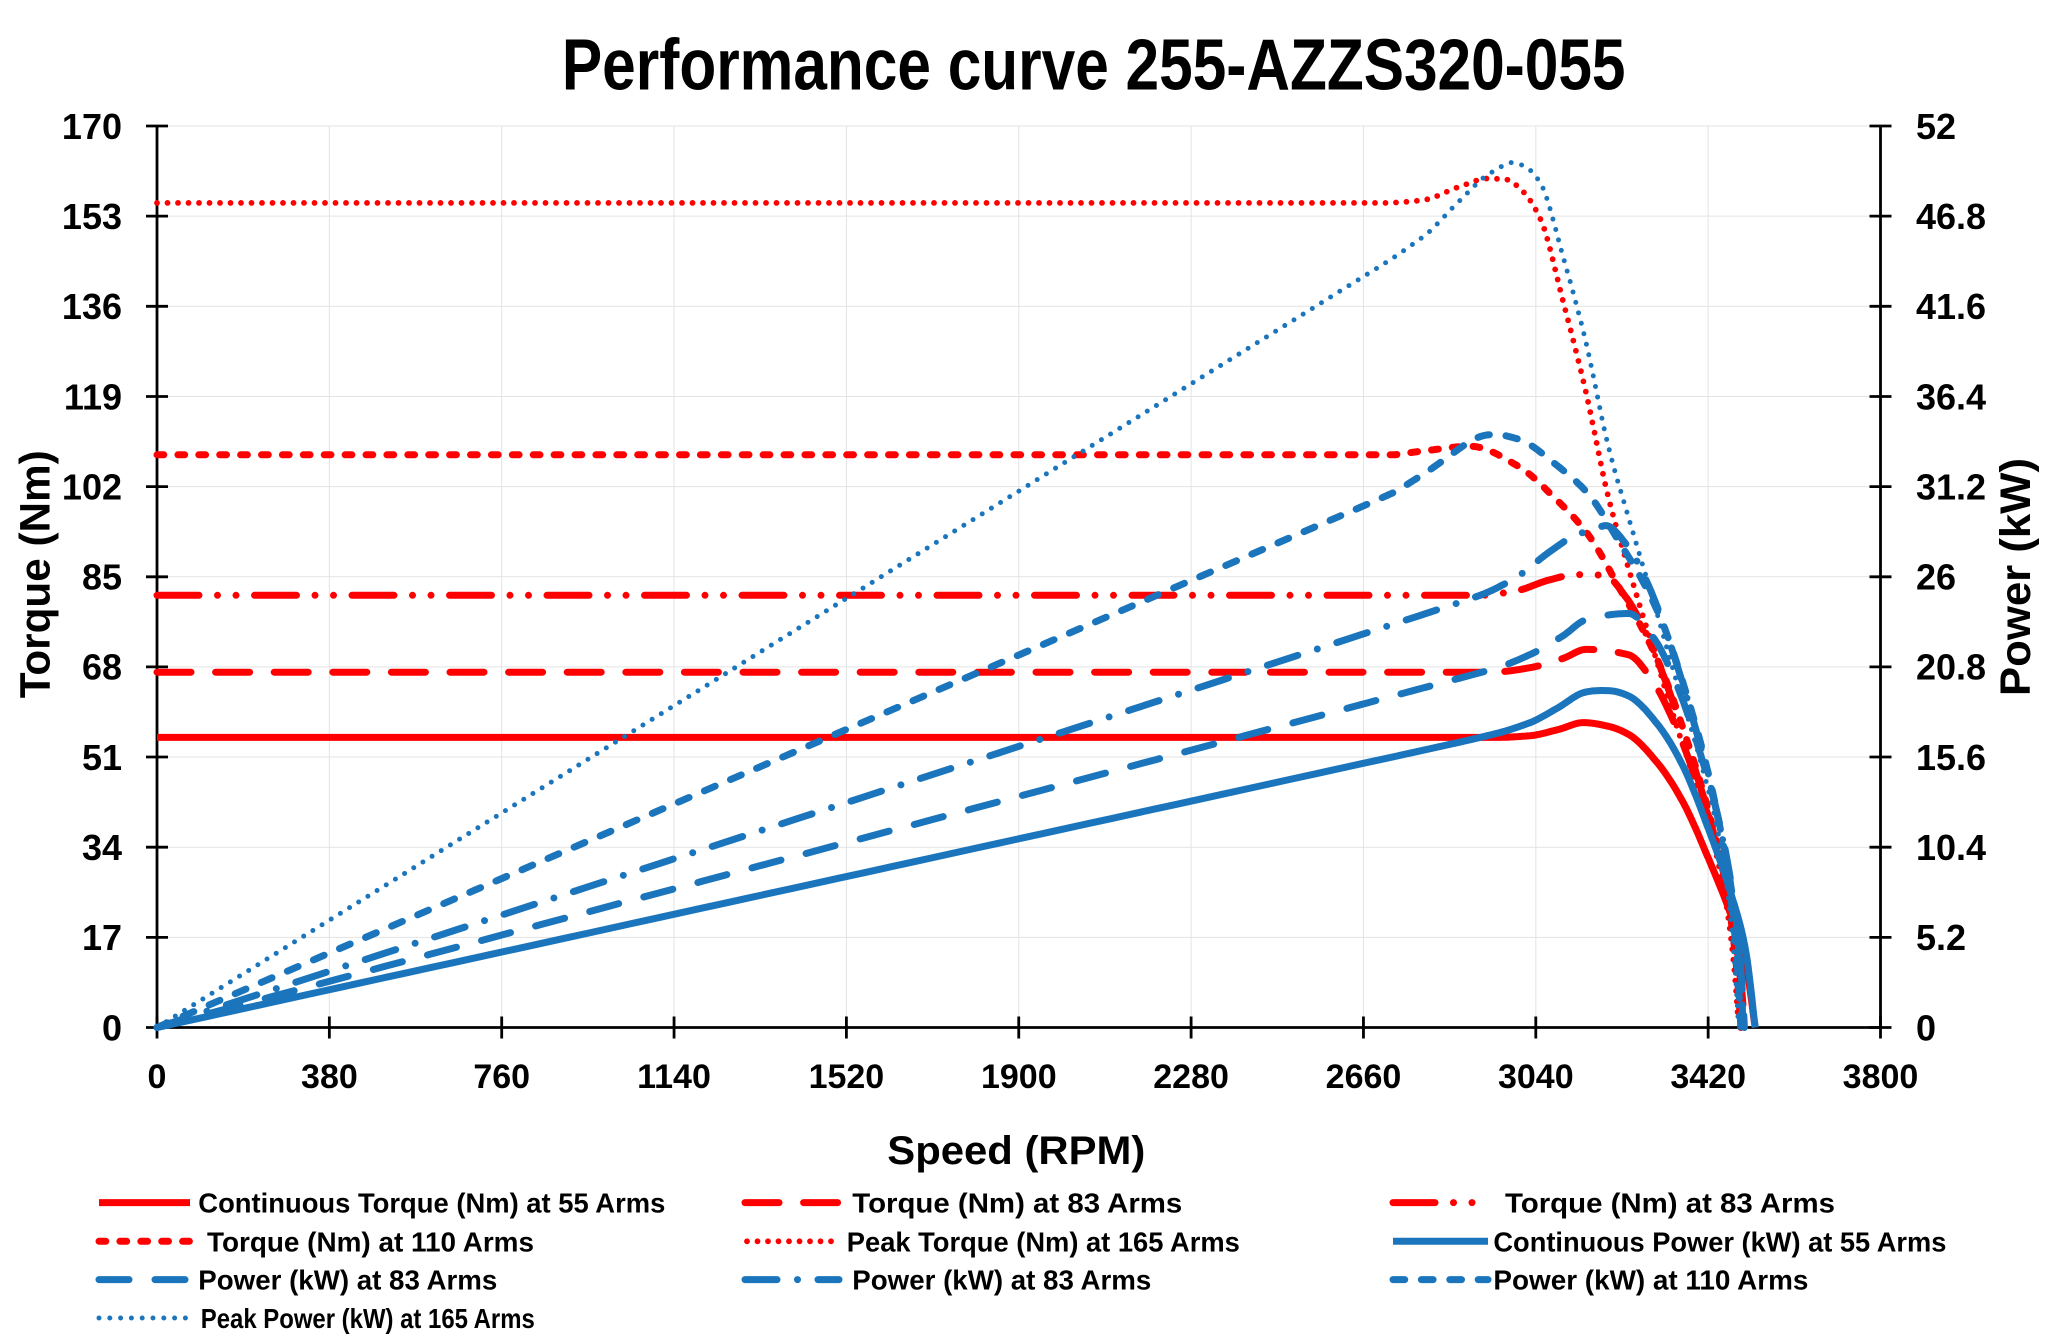 This screenshot has height=1340, width=2048. Describe the element at coordinates (1650, 1280) in the screenshot. I see `svg-text: Power (kW) at 110 Arms` at that location.